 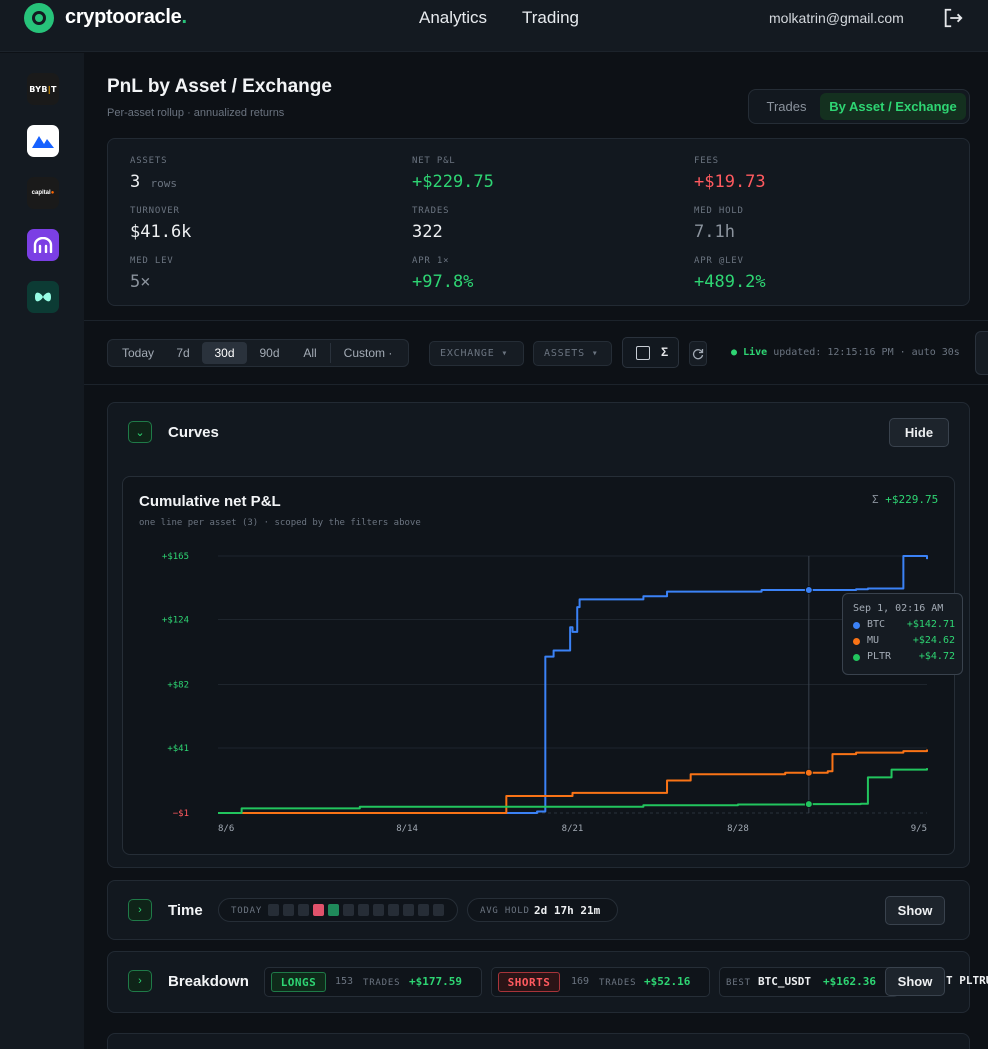 What do you see at coordinates (210, 501) in the screenshot?
I see `chart-title: Cumulative net P&L` at bounding box center [210, 501].